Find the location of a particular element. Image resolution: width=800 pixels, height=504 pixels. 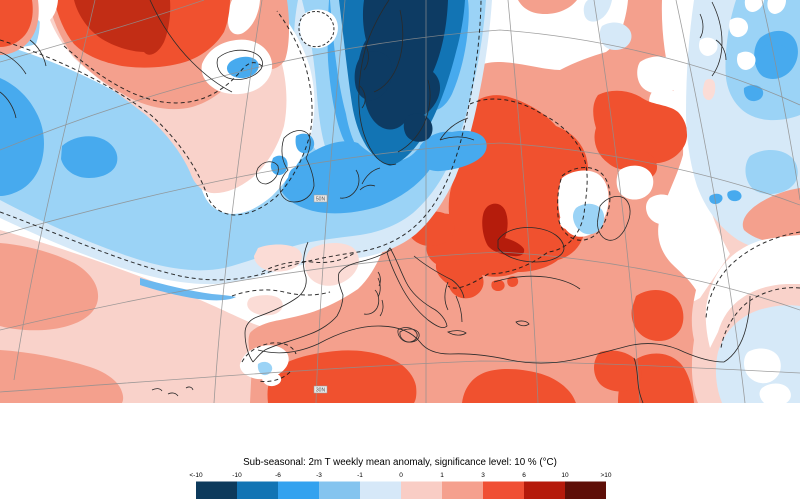

svg-text: -1 is located at coordinates (360, 475).